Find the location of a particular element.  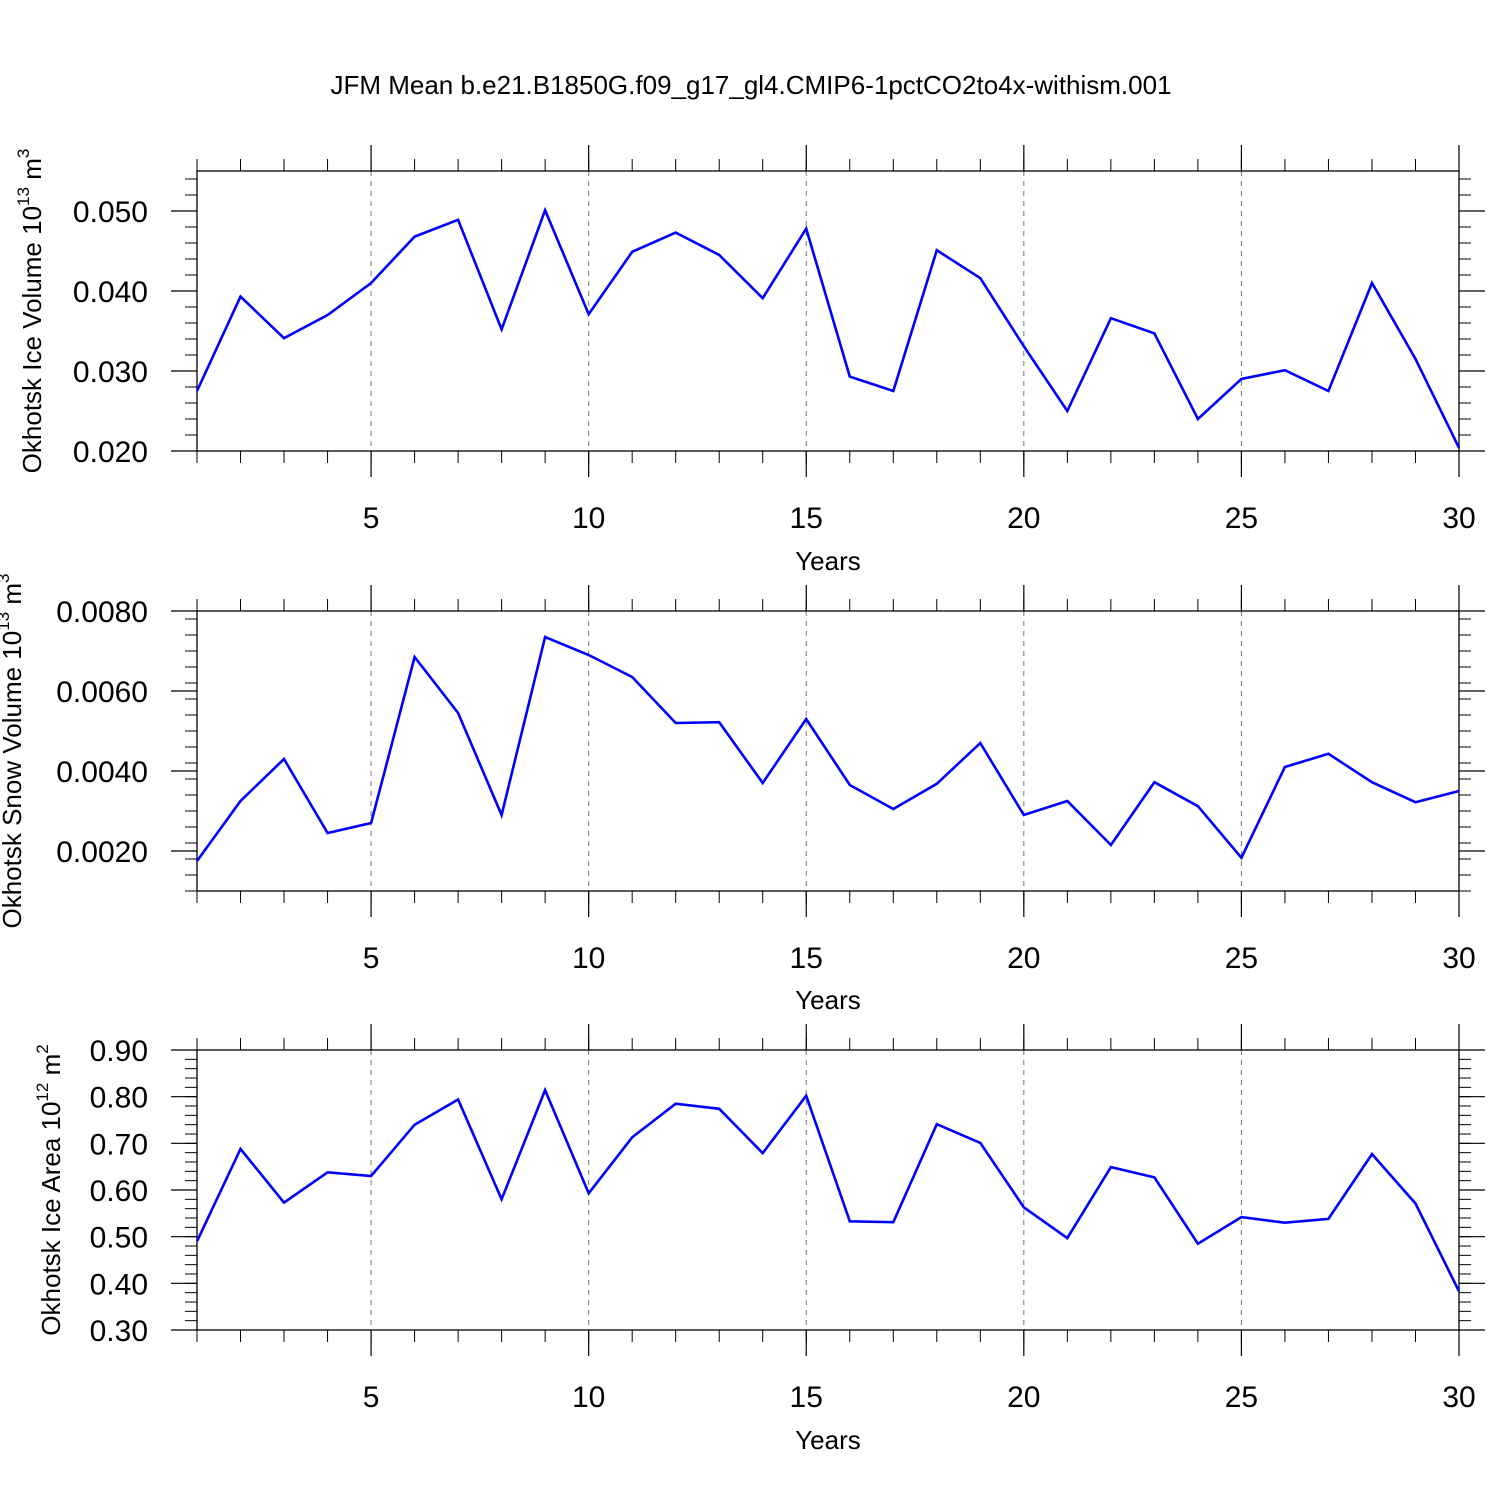

y-axis-label: Okhotsk Snow Volume 1013 m3 is located at coordinates (13, 751).